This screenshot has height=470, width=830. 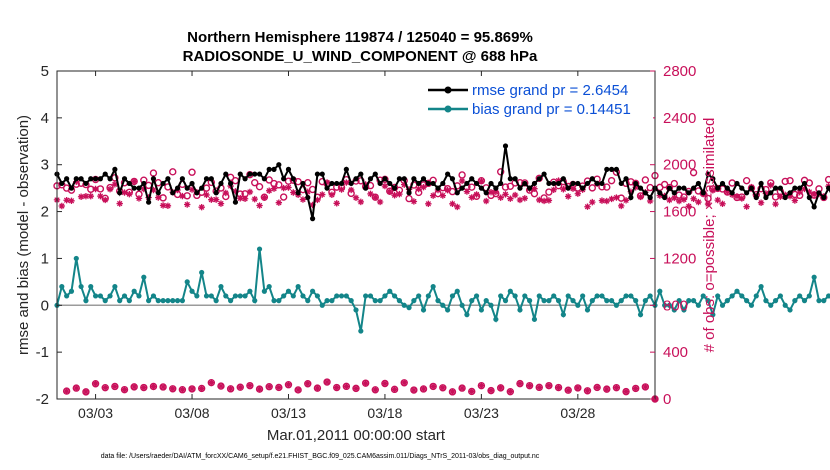 What do you see at coordinates (675, 352) in the screenshot?
I see `y-tick-label-right: 400` at bounding box center [675, 352].